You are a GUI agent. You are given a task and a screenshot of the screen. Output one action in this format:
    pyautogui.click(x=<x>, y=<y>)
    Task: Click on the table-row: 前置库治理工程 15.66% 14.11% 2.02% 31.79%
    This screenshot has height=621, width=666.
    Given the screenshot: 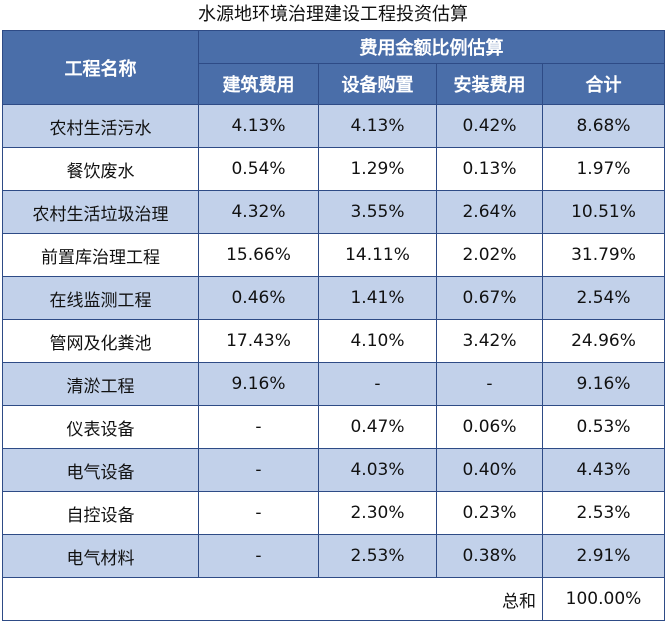 What is the action you would take?
    pyautogui.click(x=333, y=255)
    